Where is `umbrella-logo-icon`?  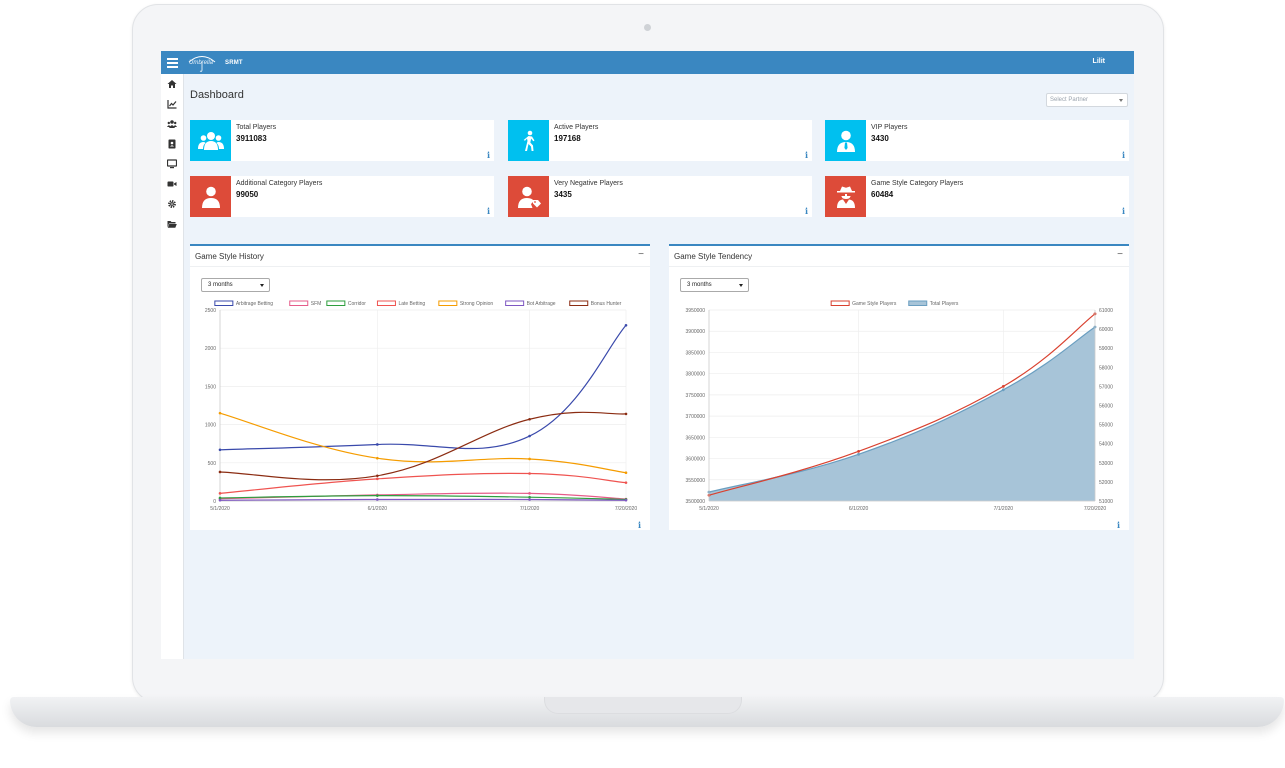 umbrella-logo-icon is located at coordinates (202, 64).